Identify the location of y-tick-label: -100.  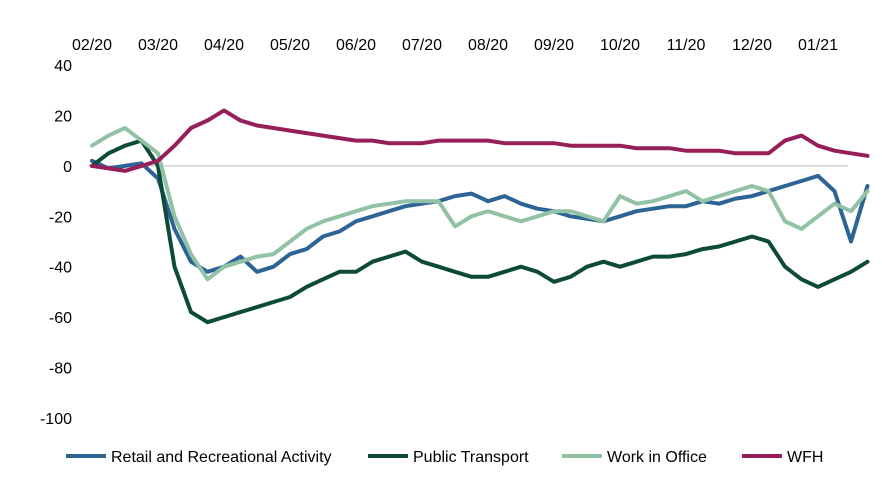
(56, 419).